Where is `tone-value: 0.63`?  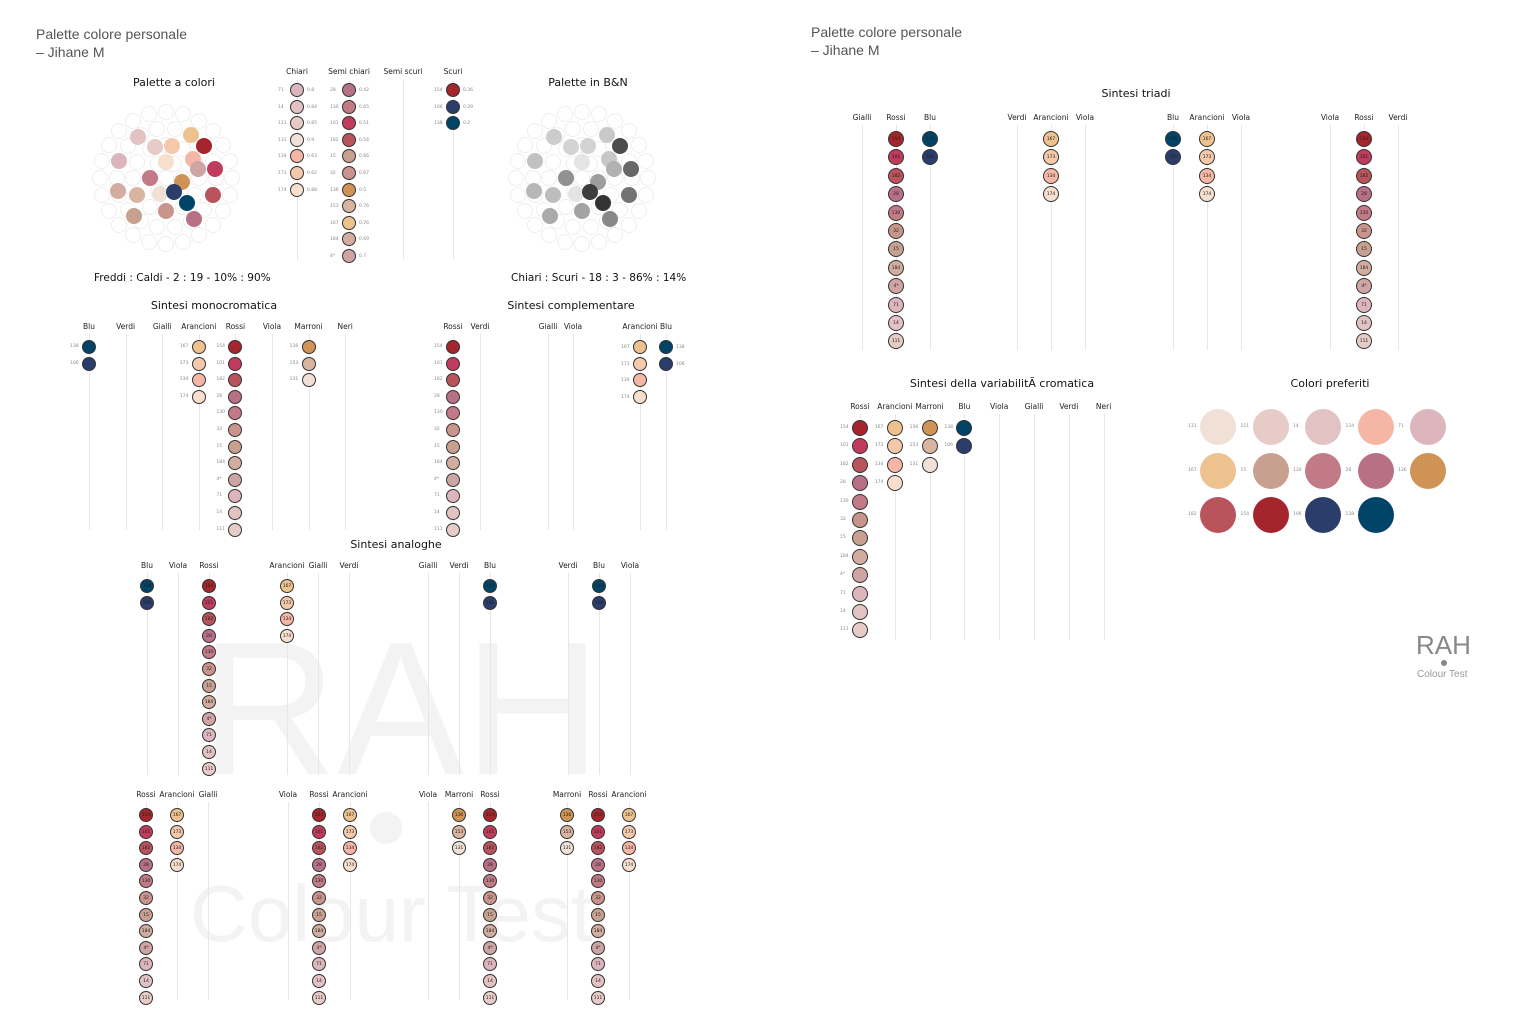 tone-value: 0.63 is located at coordinates (312, 157).